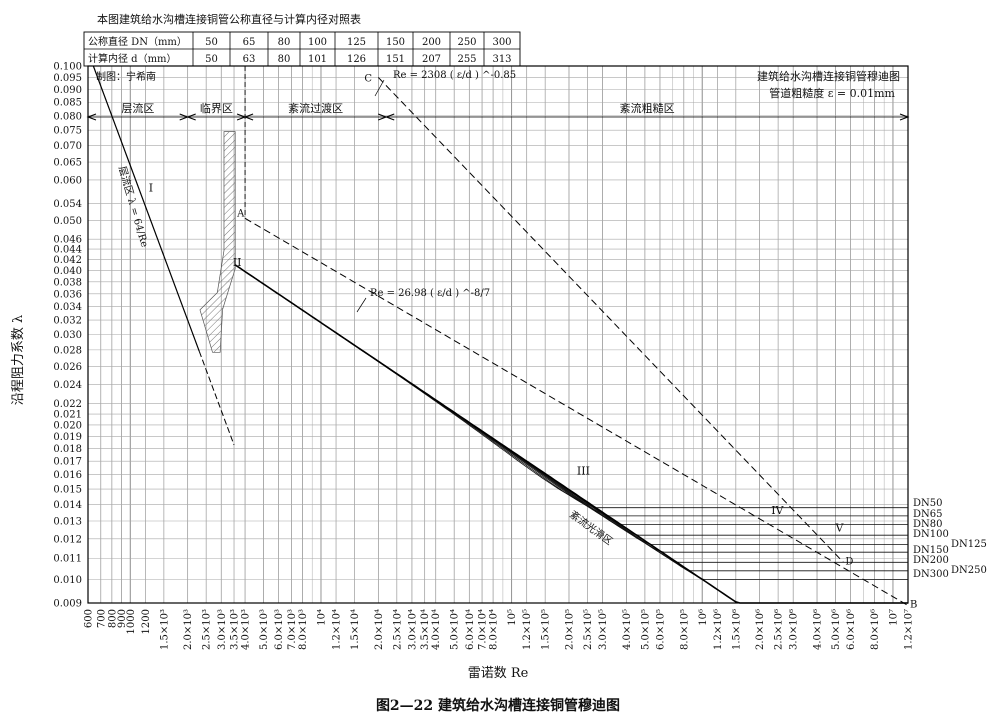  I want to click on x-tick-label: 2.5×10³, so click(207, 629).